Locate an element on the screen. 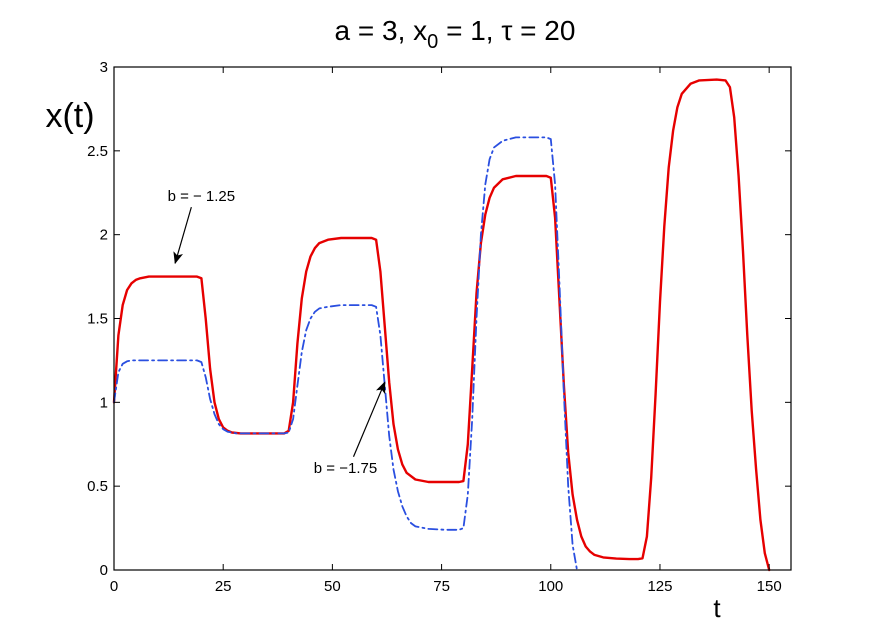  x-tick-label: 0 is located at coordinates (114, 586).